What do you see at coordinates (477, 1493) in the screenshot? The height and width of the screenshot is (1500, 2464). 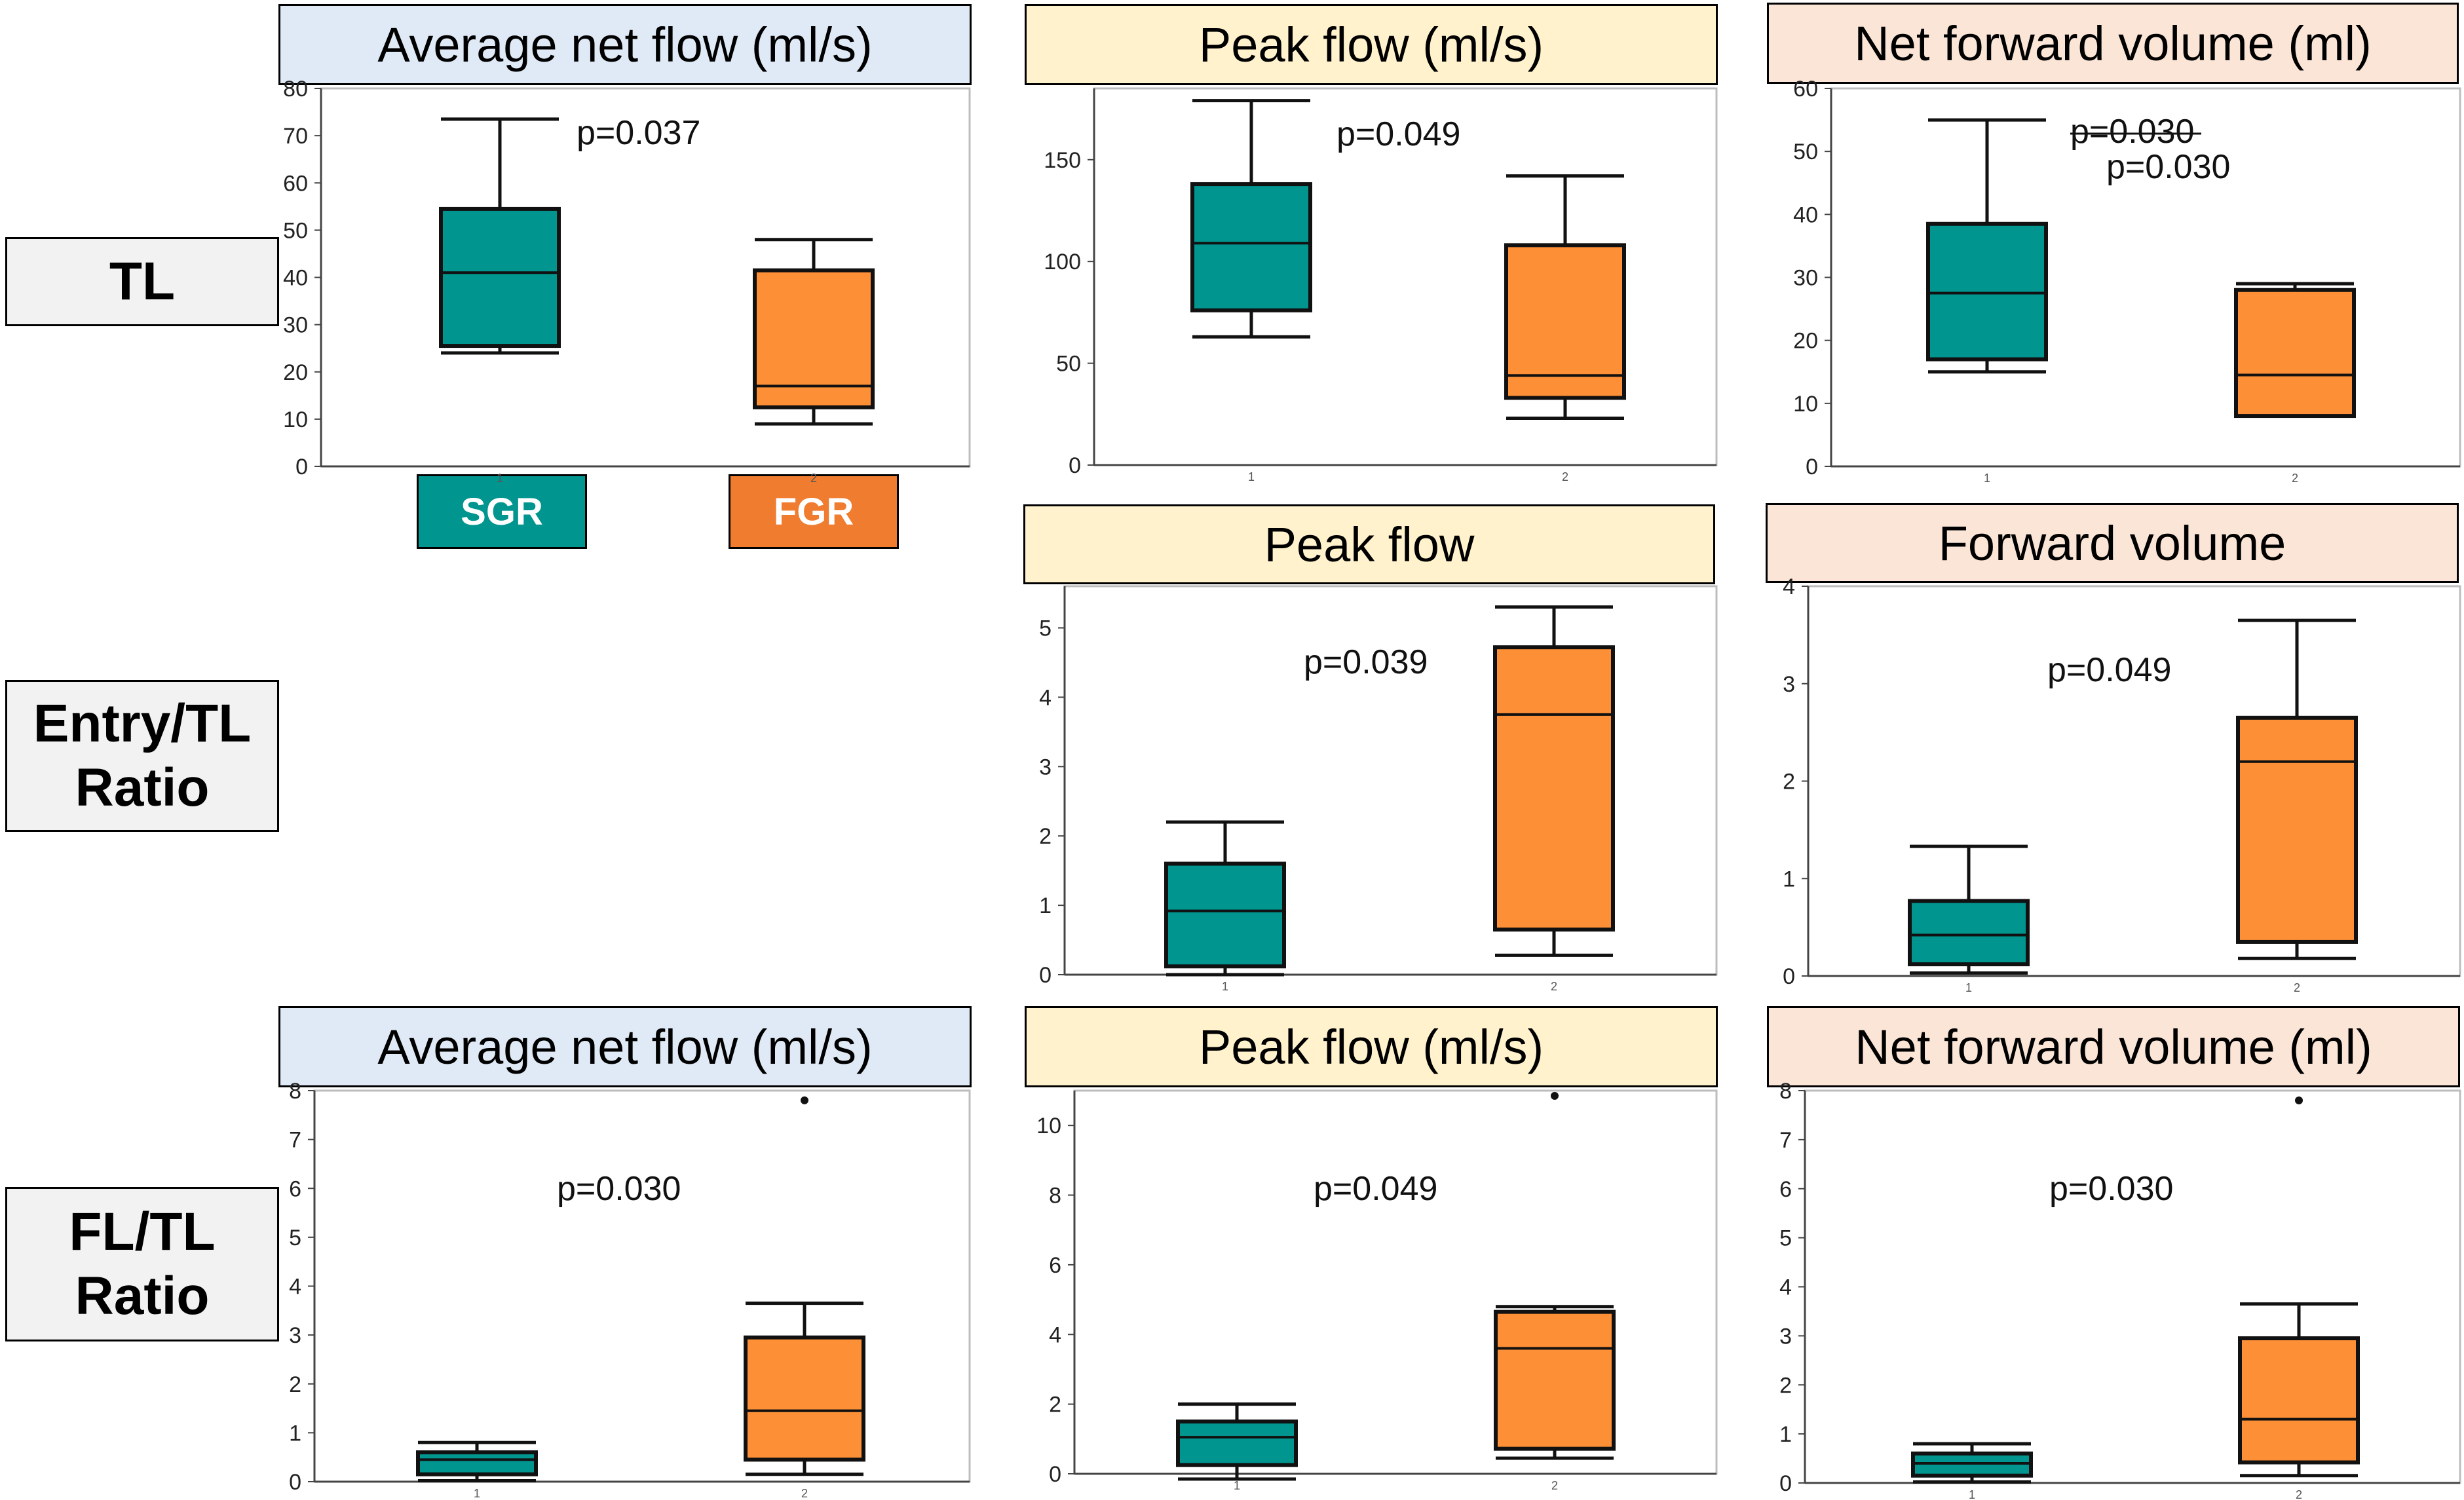 I see `fl_avg-xtick-label: 1` at bounding box center [477, 1493].